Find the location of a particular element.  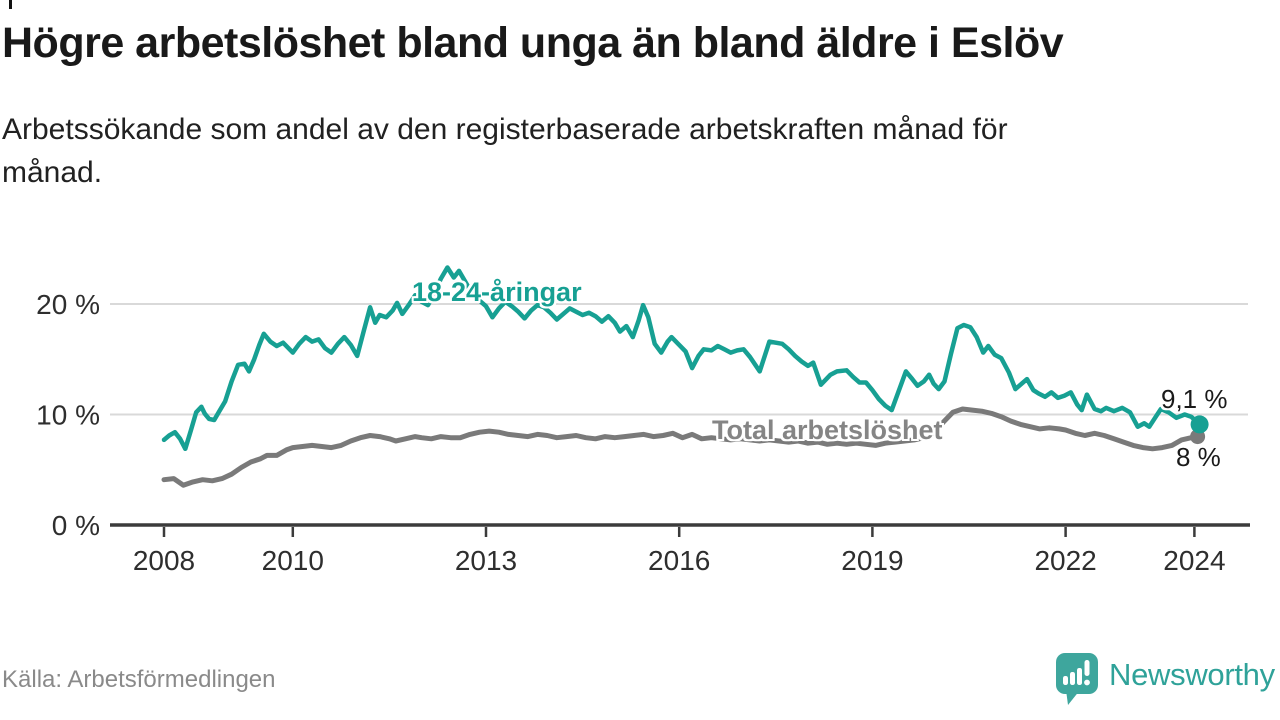

x-tick-label: 2013 is located at coordinates (486, 560).